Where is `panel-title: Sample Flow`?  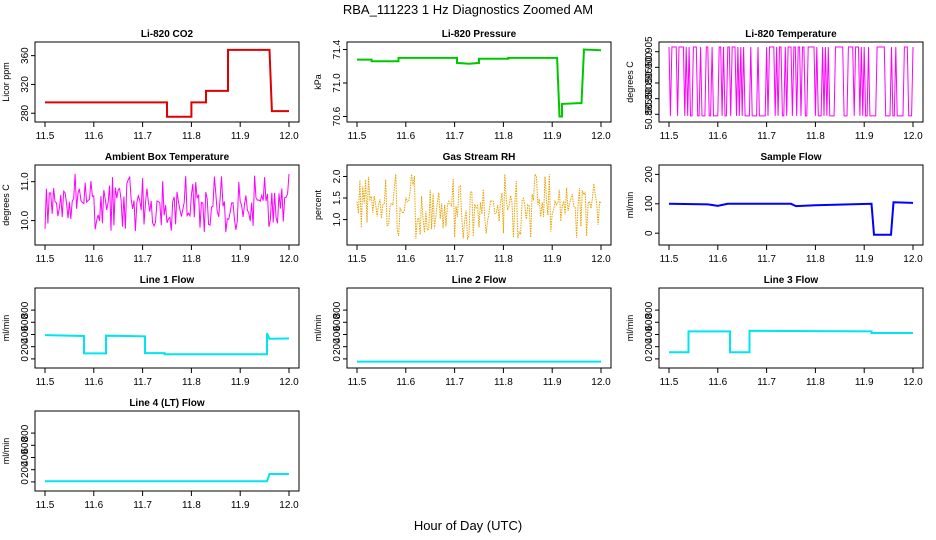 panel-title: Sample Flow is located at coordinates (790, 157).